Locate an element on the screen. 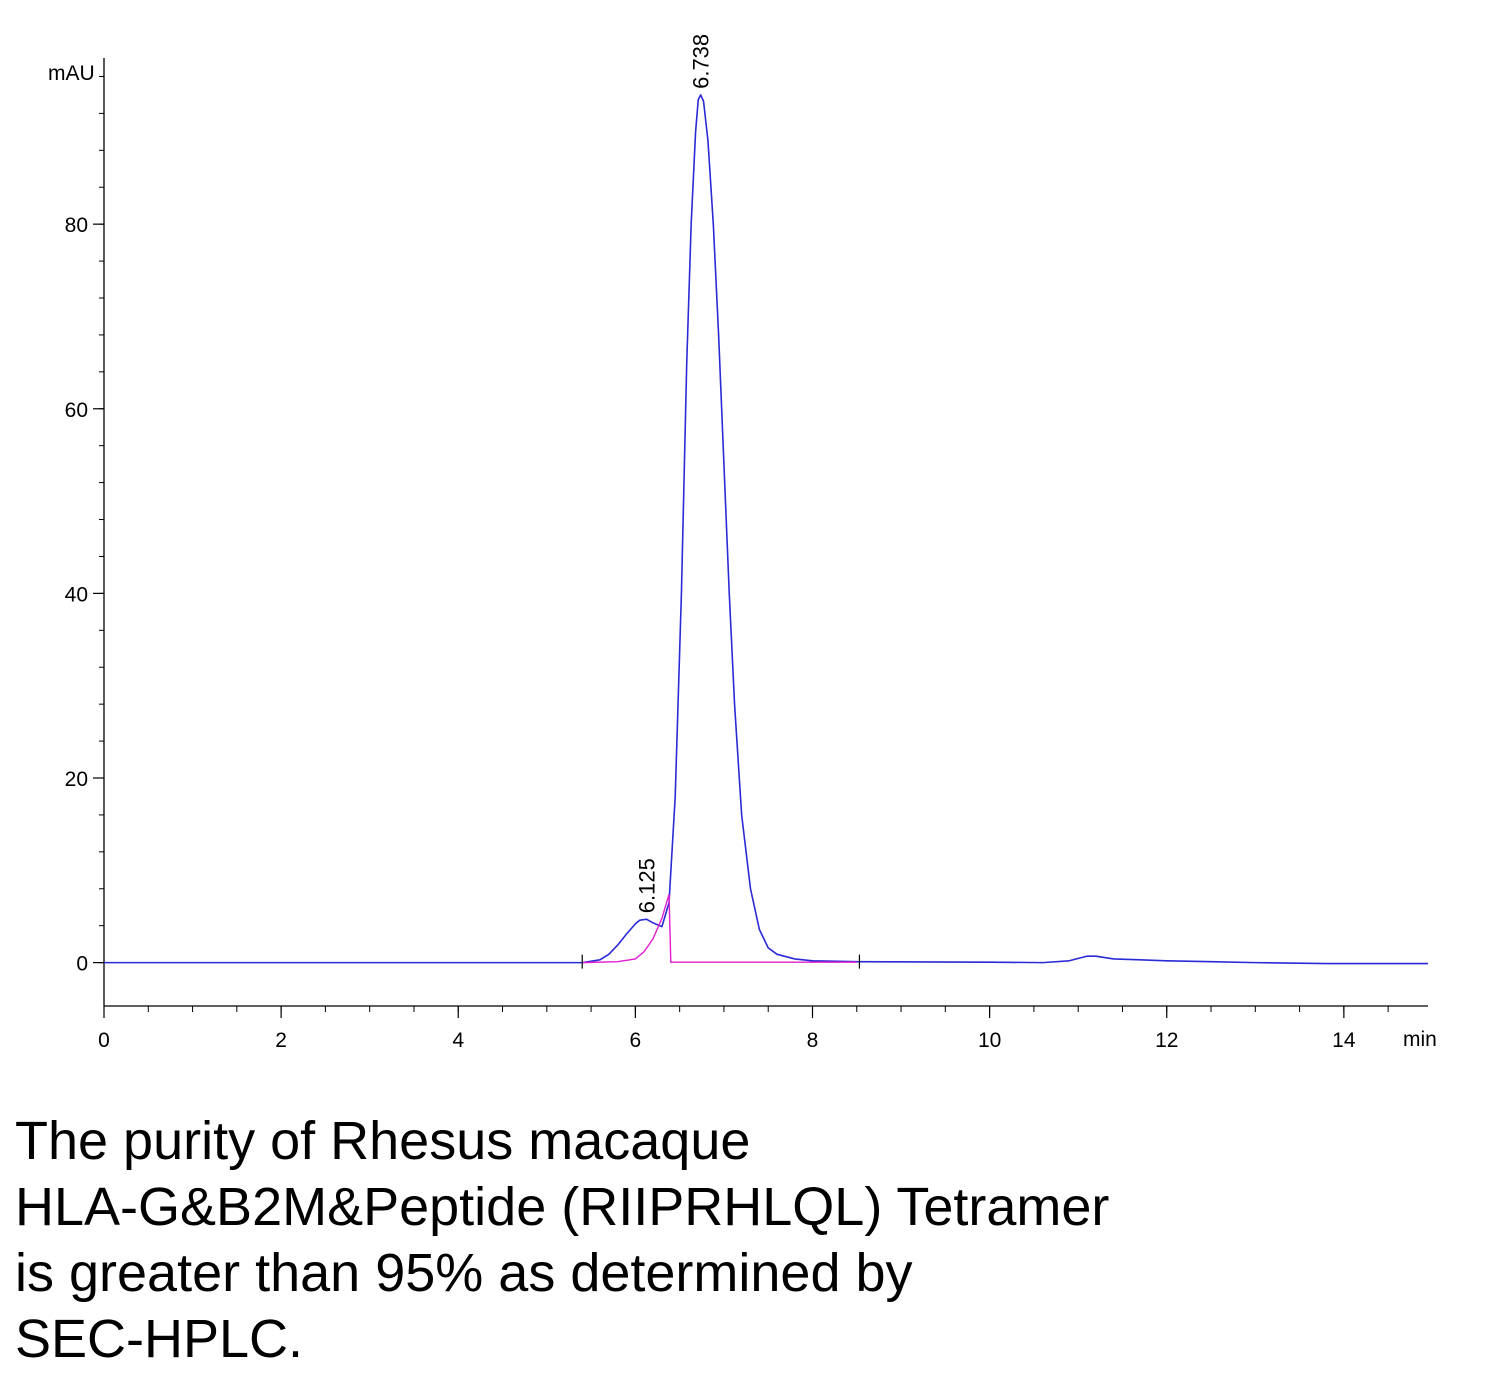 The height and width of the screenshot is (1384, 1500). x-tick-label: 6 is located at coordinates (636, 1040).